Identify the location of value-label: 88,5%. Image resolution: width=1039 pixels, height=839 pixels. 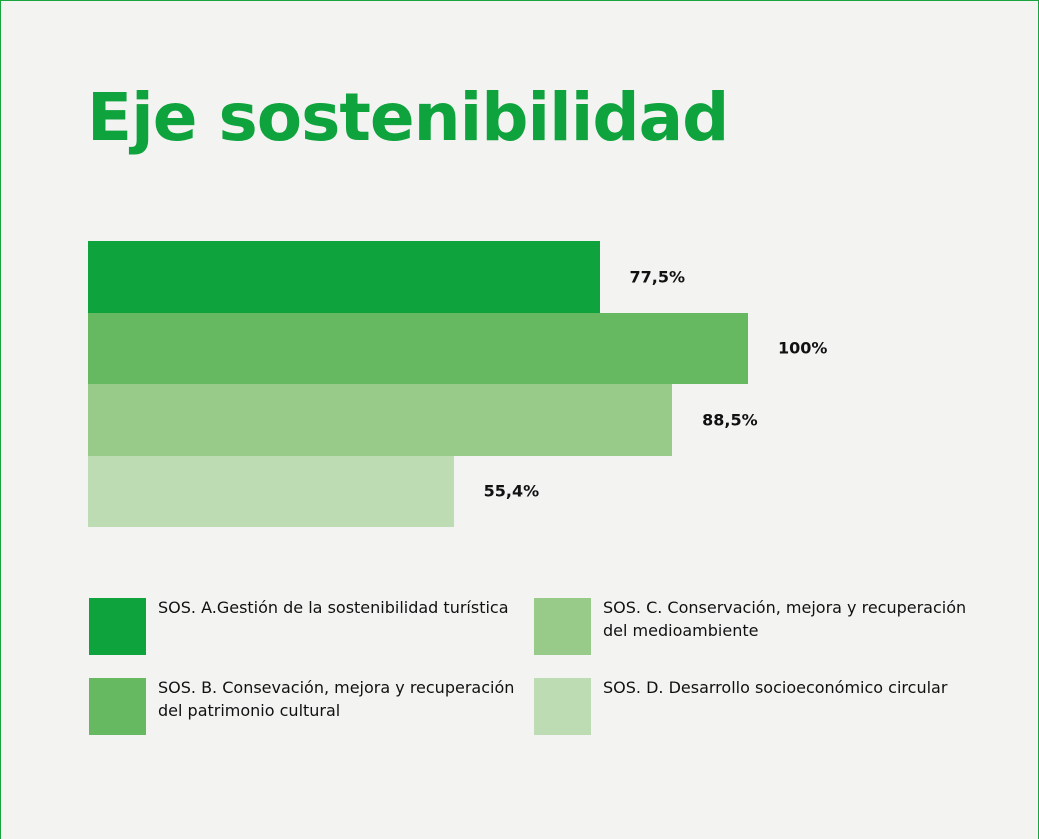
(730, 420).